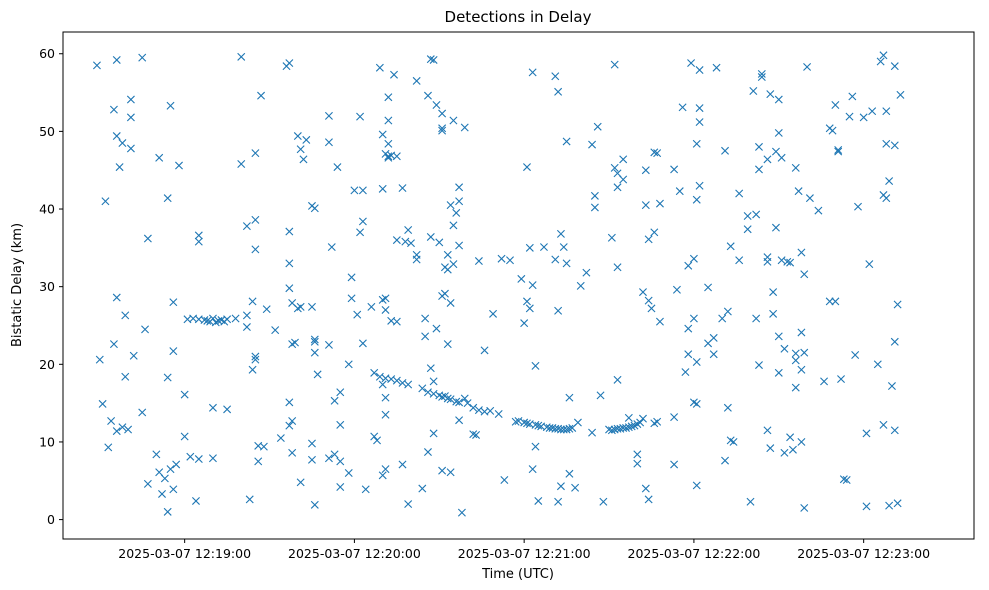 Image resolution: width=989 pixels, height=590 pixels. Describe the element at coordinates (524, 553) in the screenshot. I see `x-tick-label: 2025-03-07 12:21:00` at that location.